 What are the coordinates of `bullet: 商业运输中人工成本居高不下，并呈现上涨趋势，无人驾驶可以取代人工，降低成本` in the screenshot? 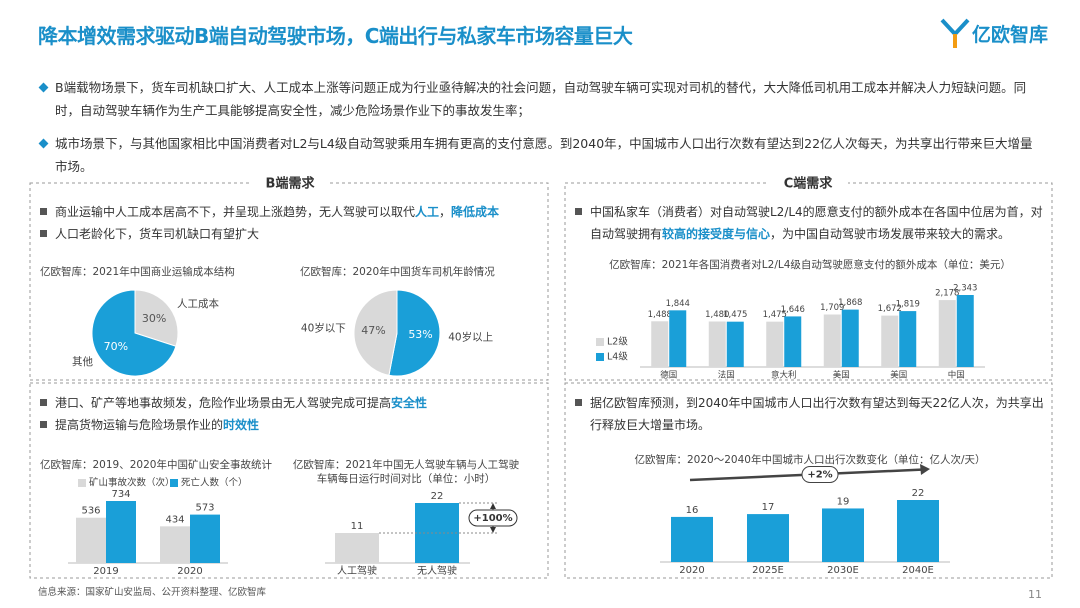 It's located at (290, 212).